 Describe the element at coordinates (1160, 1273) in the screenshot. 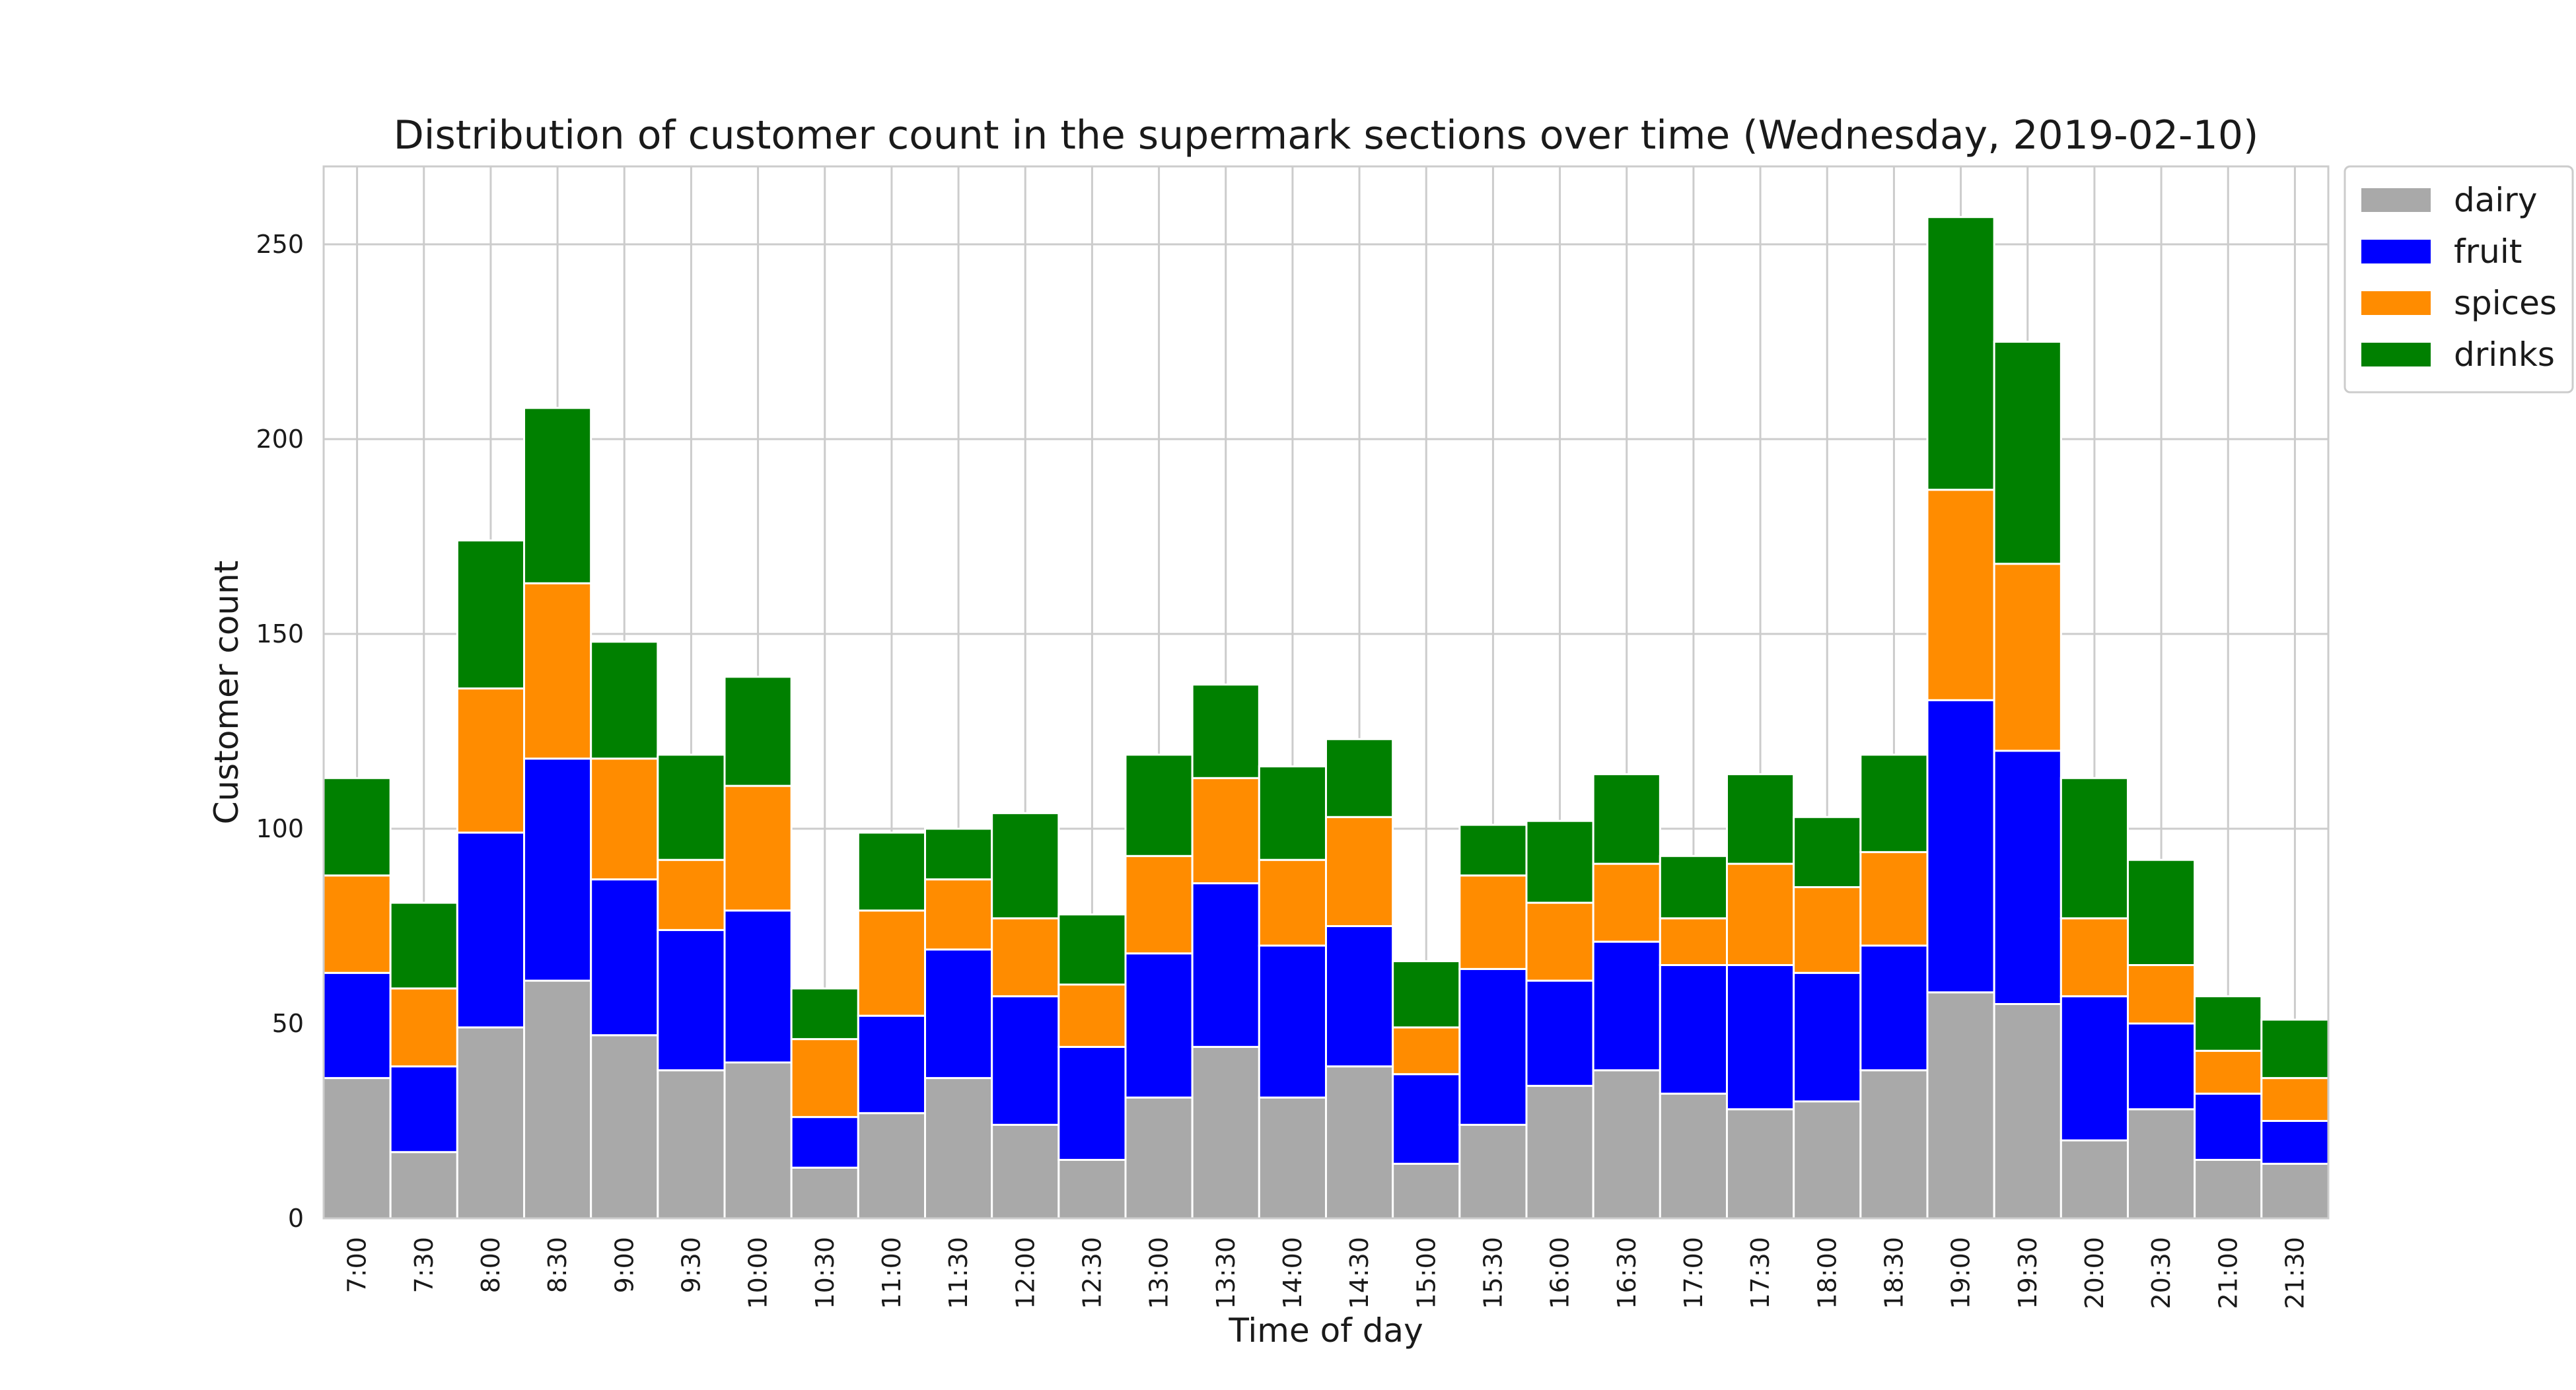

I see `x-tick-label: 13:00` at that location.